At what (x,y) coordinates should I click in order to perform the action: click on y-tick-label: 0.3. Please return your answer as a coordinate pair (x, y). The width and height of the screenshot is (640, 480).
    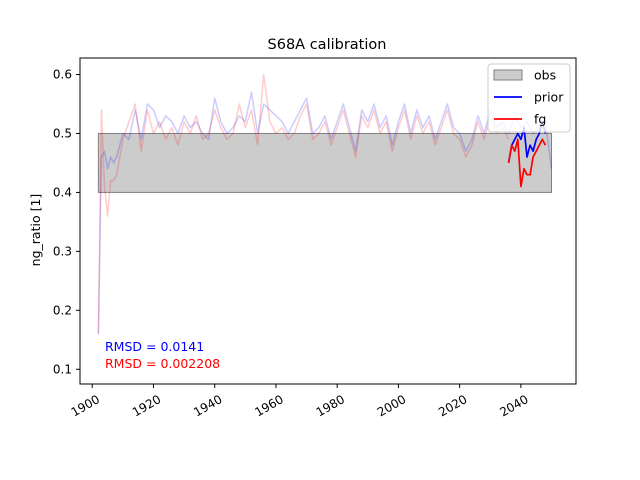
    Looking at the image, I should click on (62, 251).